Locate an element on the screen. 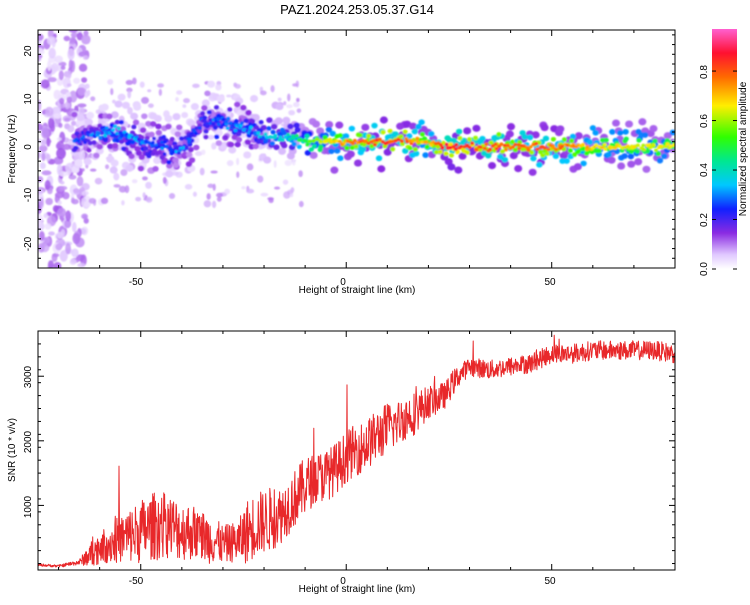 This screenshot has height=605, width=750. spectrogram-ytick-label: 0 is located at coordinates (28, 147).